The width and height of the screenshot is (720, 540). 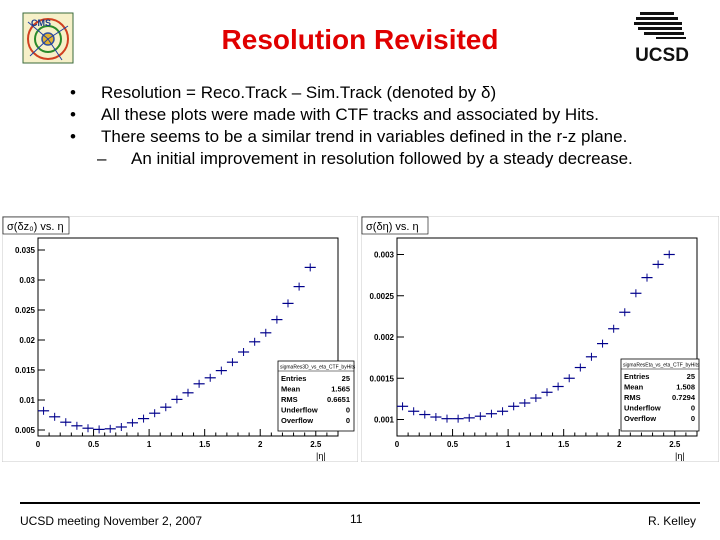 I want to click on y-tick-label: 0.0015, so click(x=382, y=378).